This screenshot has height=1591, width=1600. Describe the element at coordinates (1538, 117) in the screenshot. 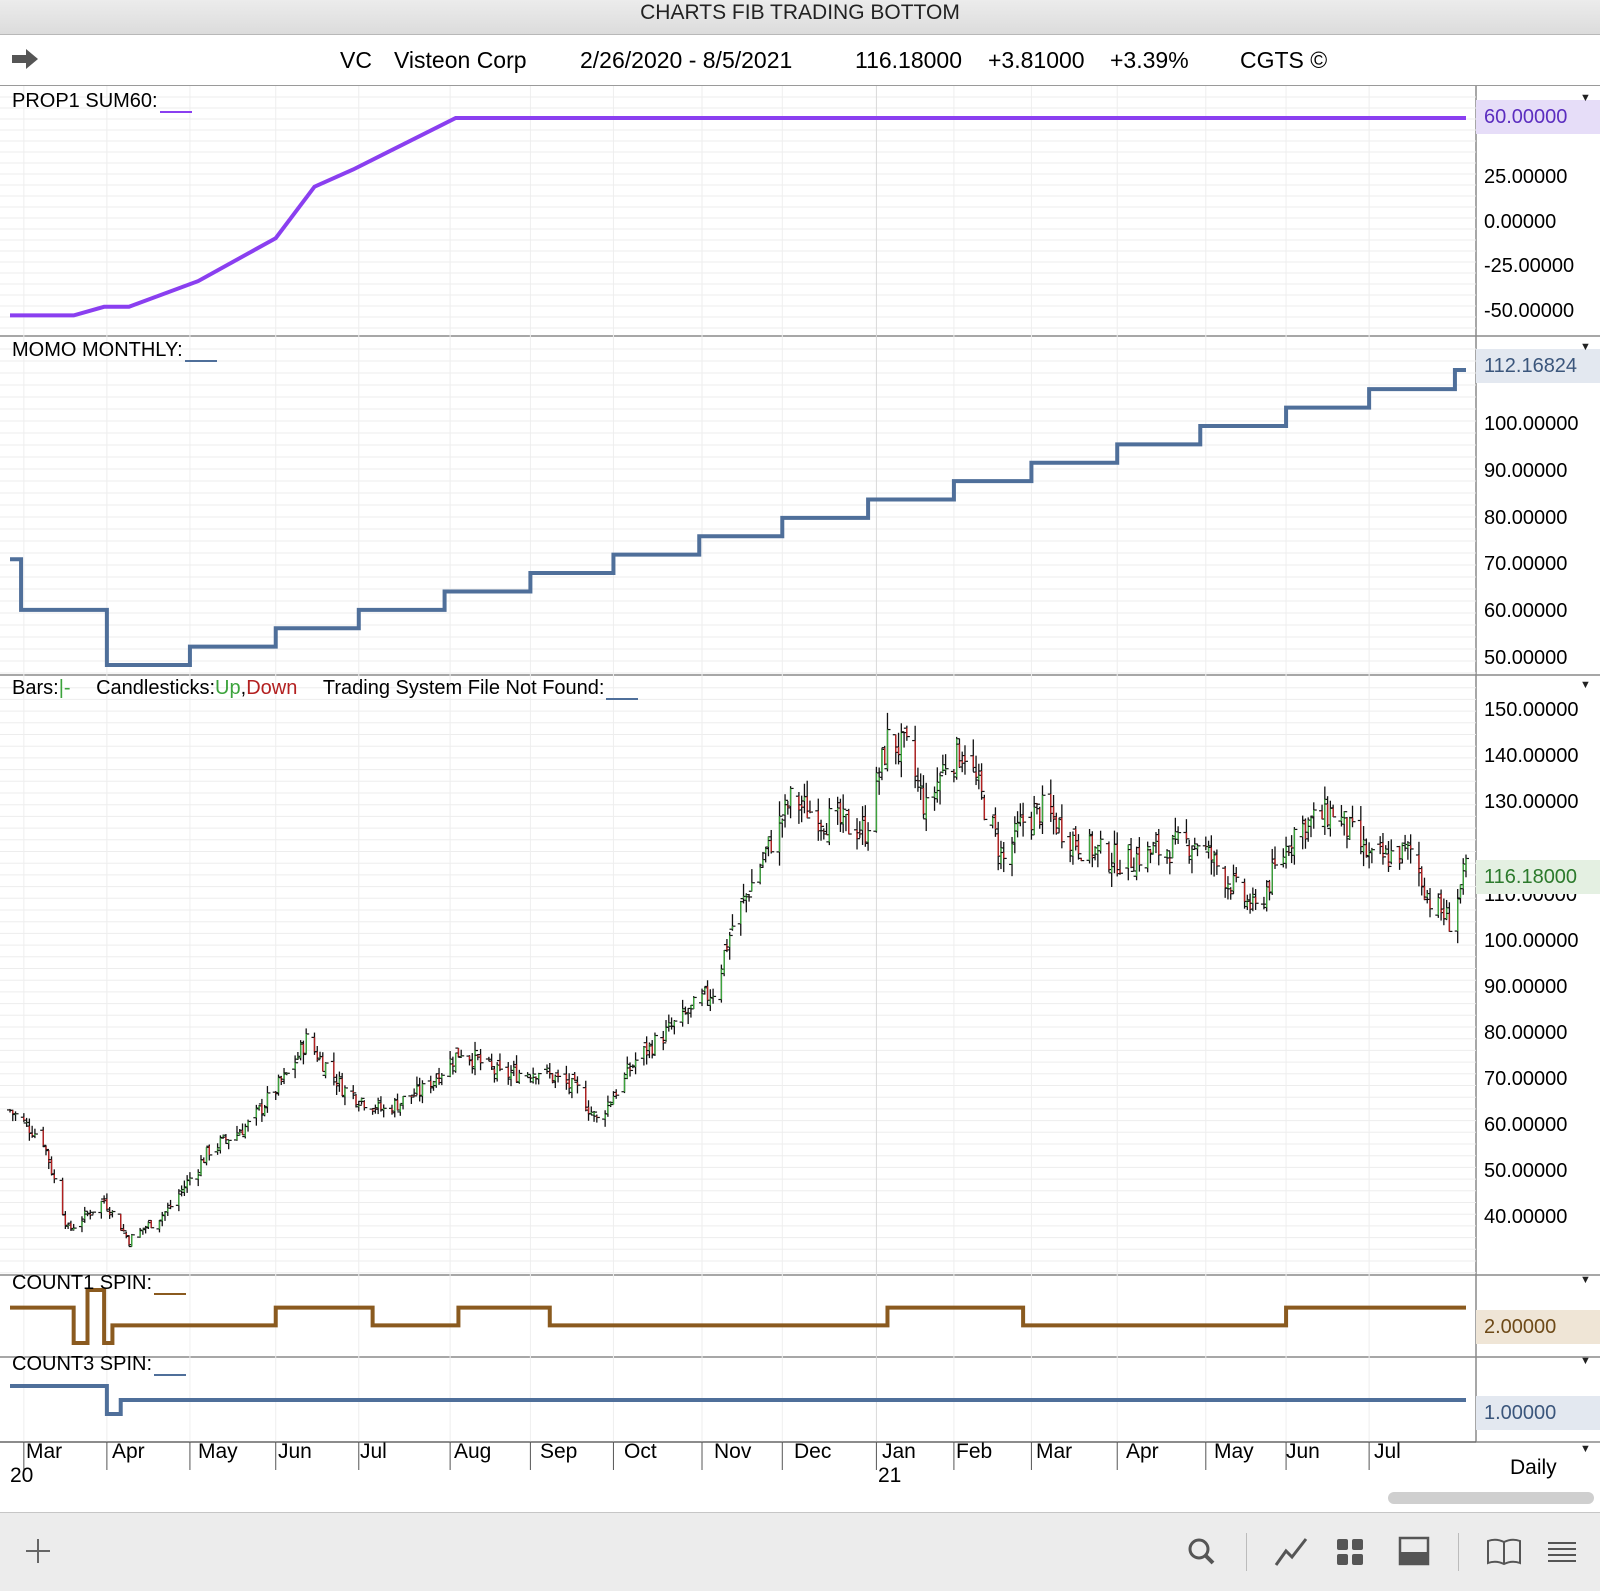

I see `prop1-current-value: 60.00000` at that location.